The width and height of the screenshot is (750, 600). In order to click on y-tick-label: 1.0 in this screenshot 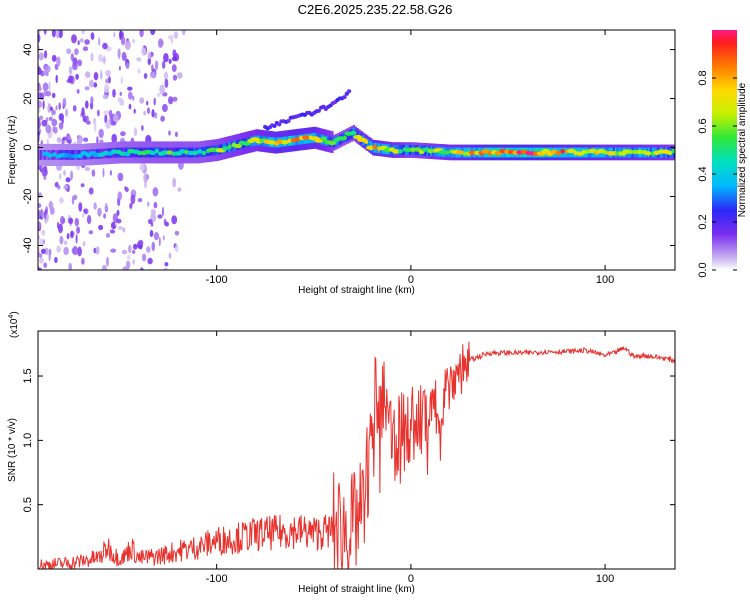, I will do `click(28, 440)`.